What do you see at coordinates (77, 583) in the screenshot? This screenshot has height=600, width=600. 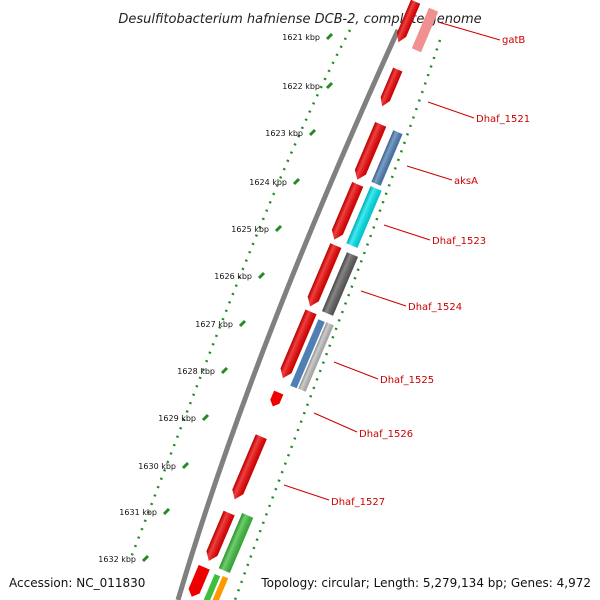 I see `accession-text: Accession: NC_011830` at bounding box center [77, 583].